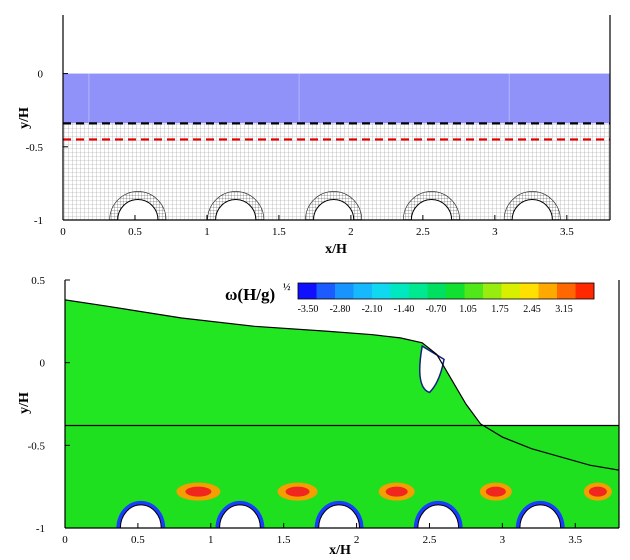 Image resolution: width=630 pixels, height=560 pixels. I want to click on bottom-y-tick-label-3: -1, so click(40, 529).